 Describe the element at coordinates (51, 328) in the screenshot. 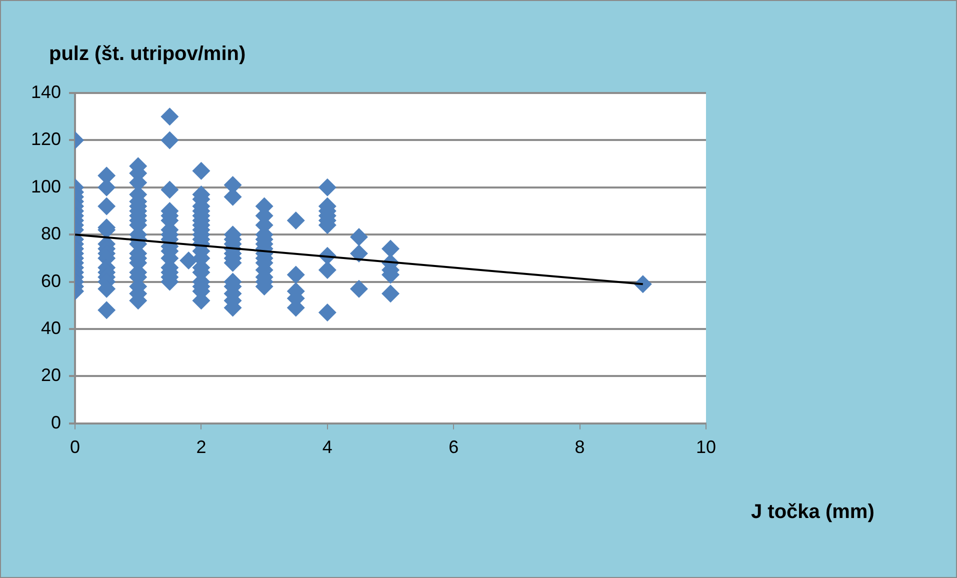

I see `y-tick-label: 40` at that location.